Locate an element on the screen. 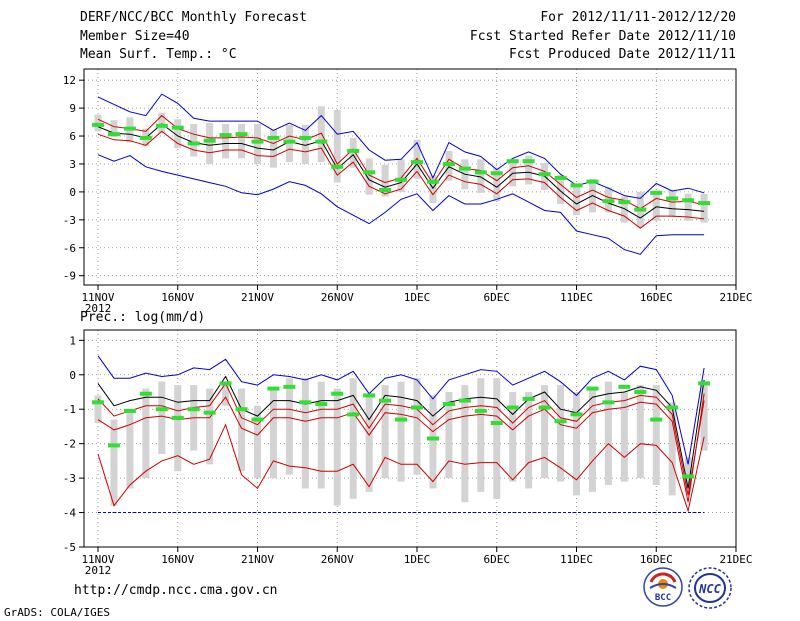 The image size is (800, 621). x-tick-label: 26NOV is located at coordinates (337, 559).